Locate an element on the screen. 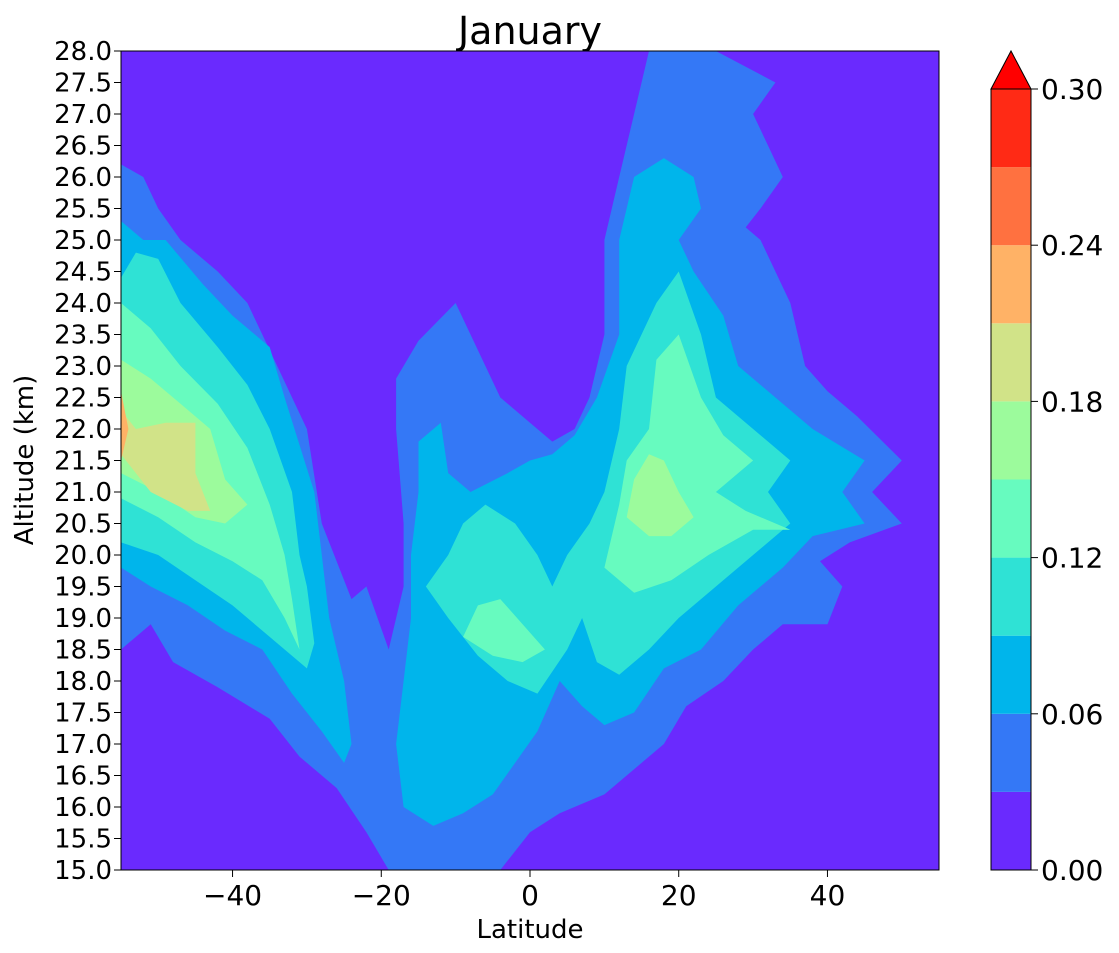 The height and width of the screenshot is (953, 1119). y-tick-label: 22.0 is located at coordinates (83, 430).